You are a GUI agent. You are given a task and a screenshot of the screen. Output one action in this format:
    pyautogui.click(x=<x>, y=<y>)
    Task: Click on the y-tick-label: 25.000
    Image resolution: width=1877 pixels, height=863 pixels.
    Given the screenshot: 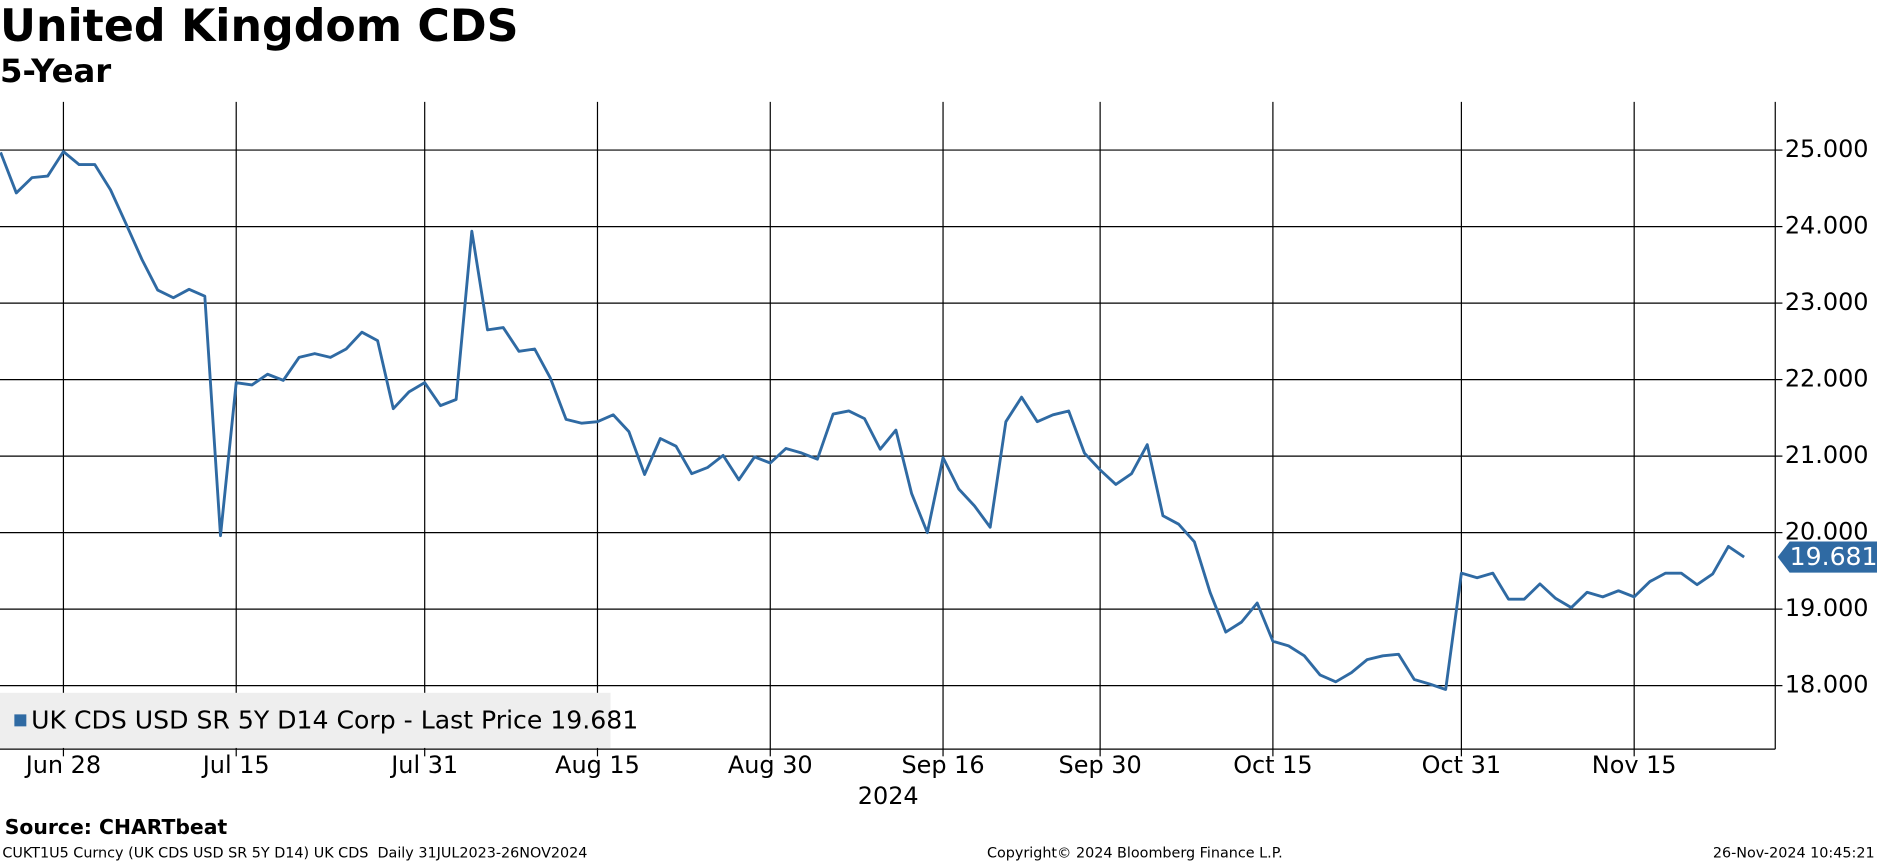 What is the action you would take?
    pyautogui.click(x=1827, y=149)
    